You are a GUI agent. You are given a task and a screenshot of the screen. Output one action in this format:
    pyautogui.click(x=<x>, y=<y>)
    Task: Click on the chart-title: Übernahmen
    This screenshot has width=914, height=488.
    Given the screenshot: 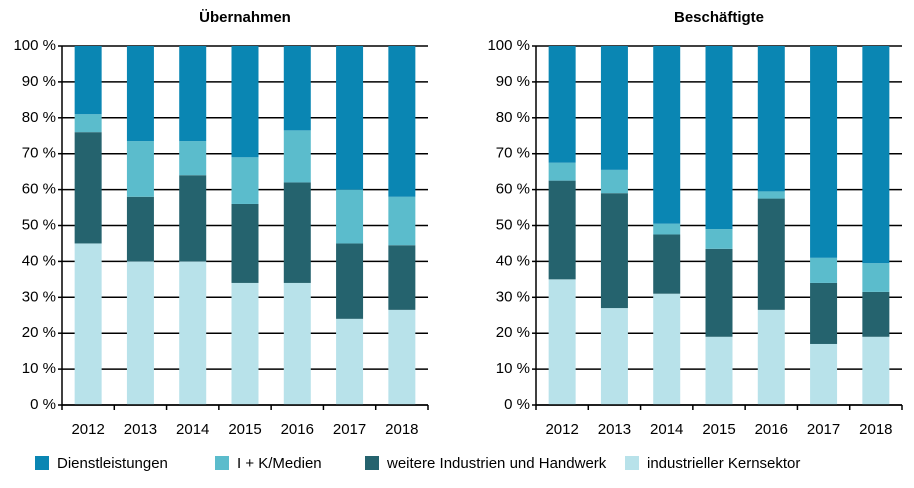 What is the action you would take?
    pyautogui.click(x=245, y=17)
    